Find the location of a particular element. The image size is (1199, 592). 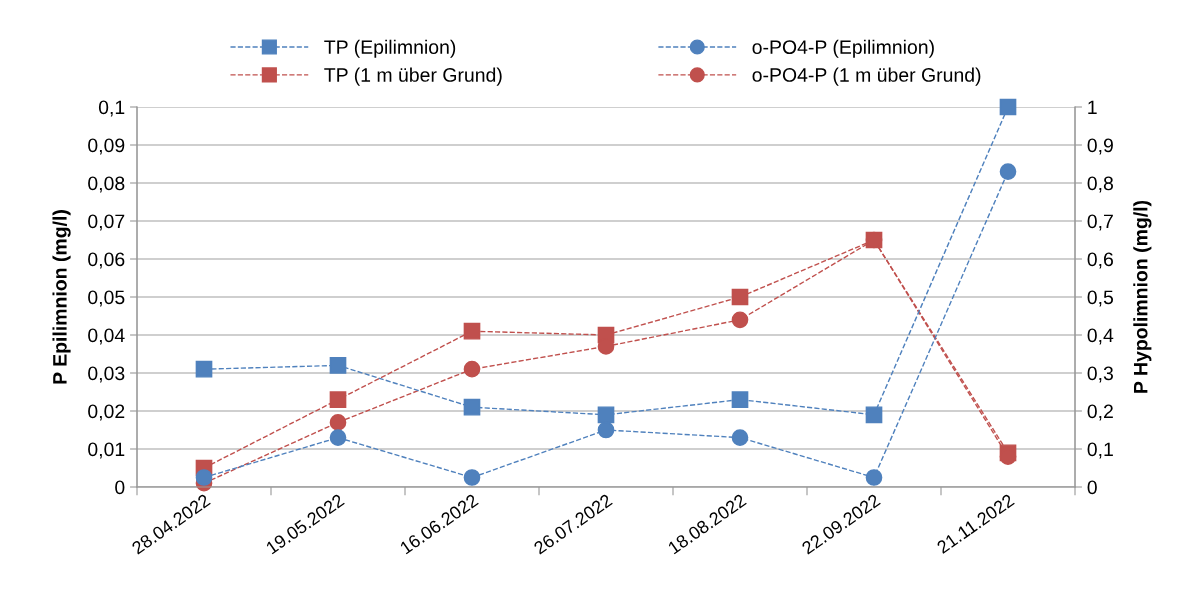

legend-label: o-PO4-P (1 m über Grund) is located at coordinates (866, 76).